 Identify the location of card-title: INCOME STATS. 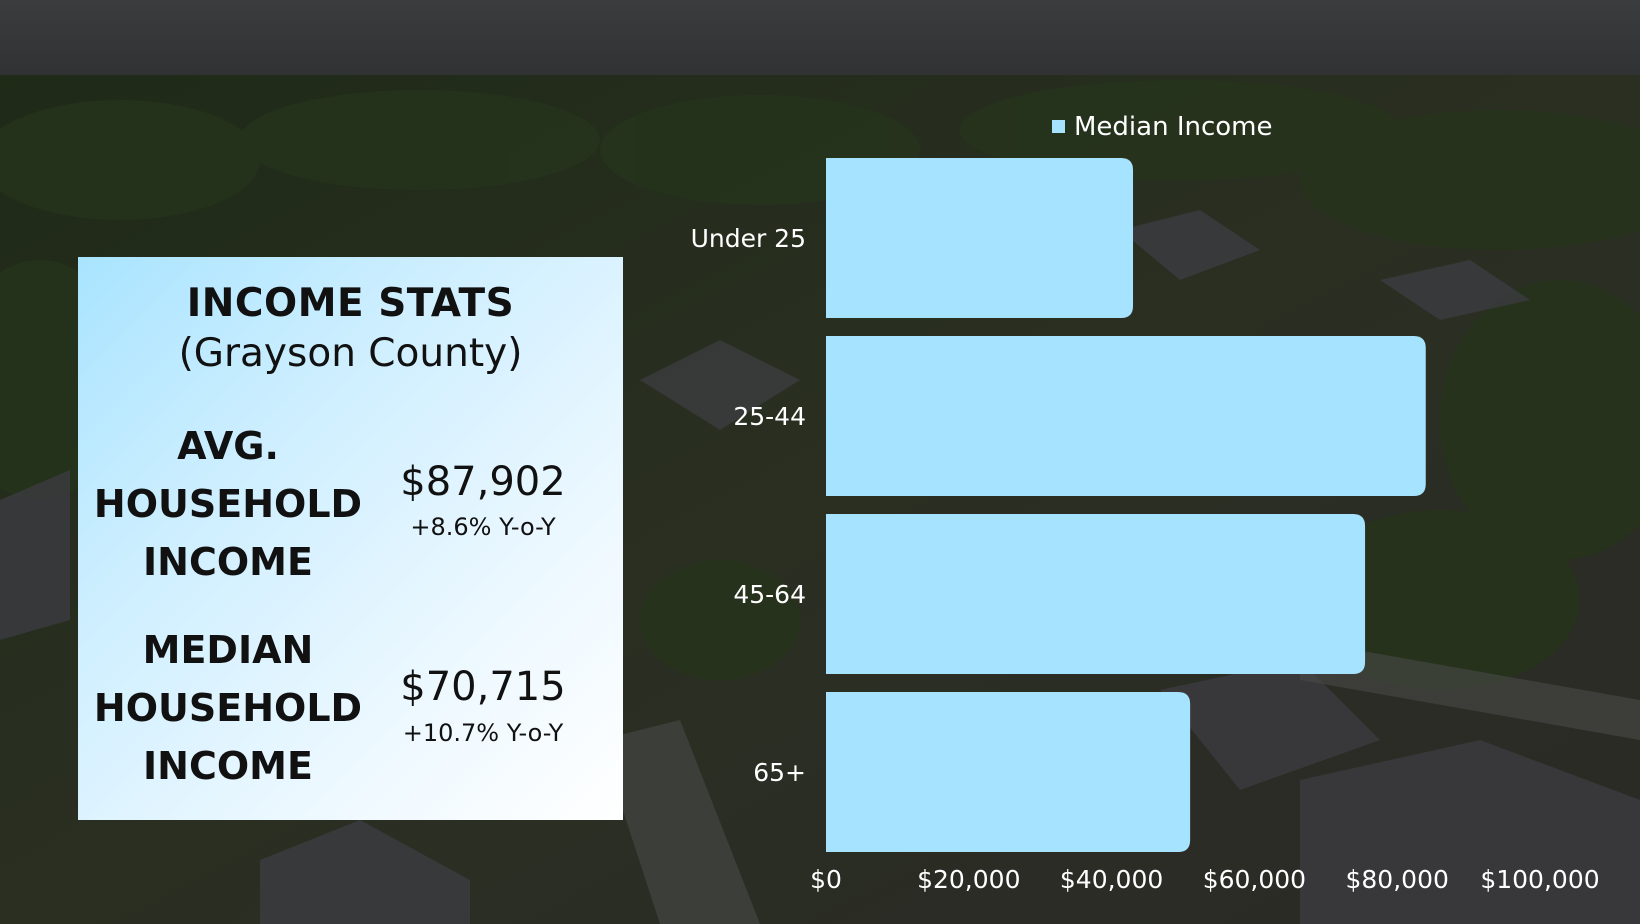
(350, 303).